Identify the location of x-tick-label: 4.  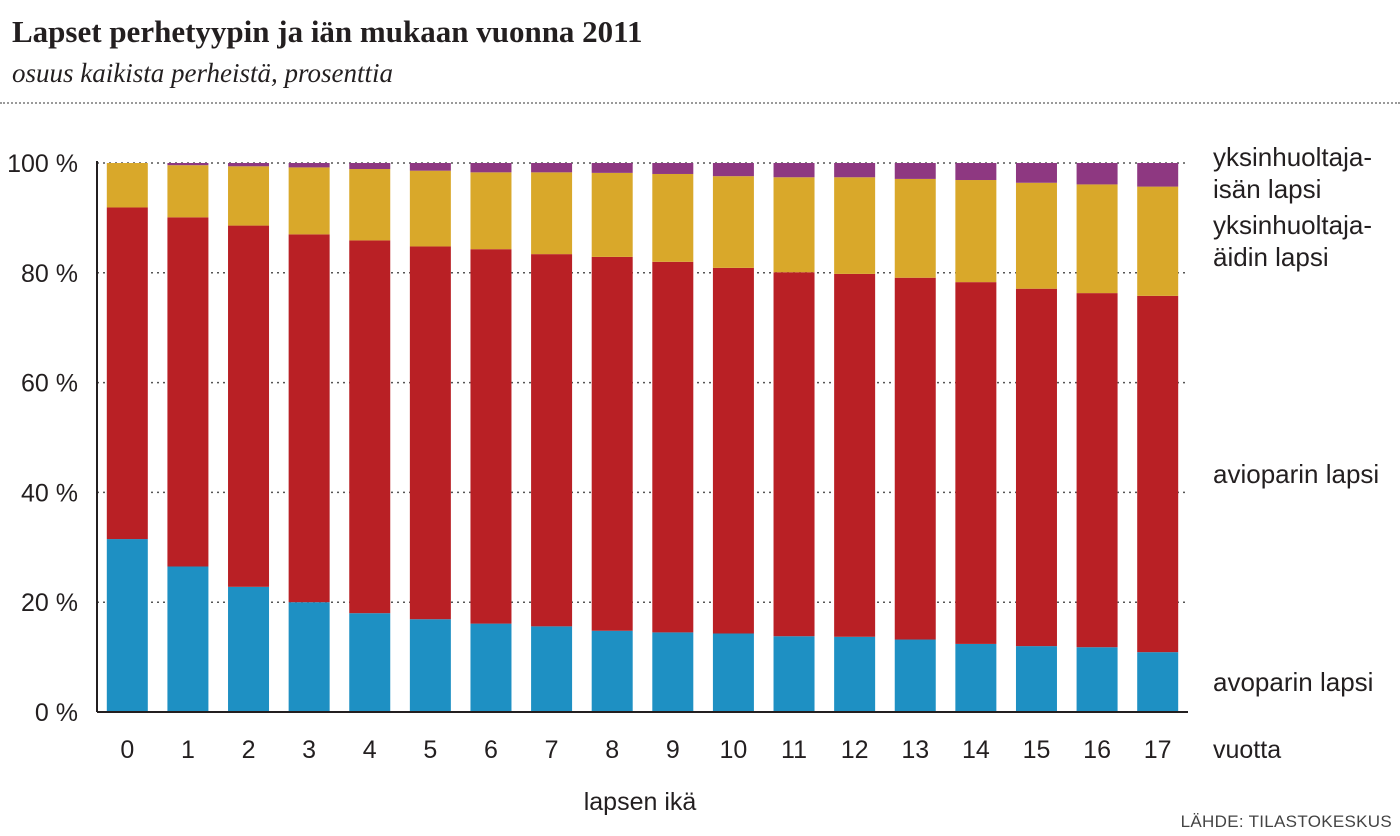
(370, 750).